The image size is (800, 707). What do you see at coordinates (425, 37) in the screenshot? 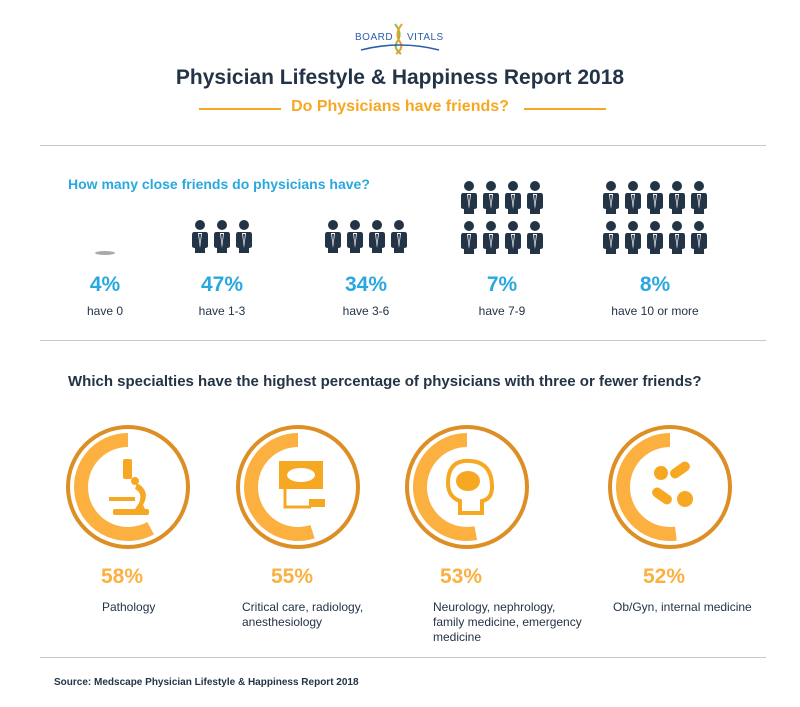
I see `svg-text: VITALS` at bounding box center [425, 37].